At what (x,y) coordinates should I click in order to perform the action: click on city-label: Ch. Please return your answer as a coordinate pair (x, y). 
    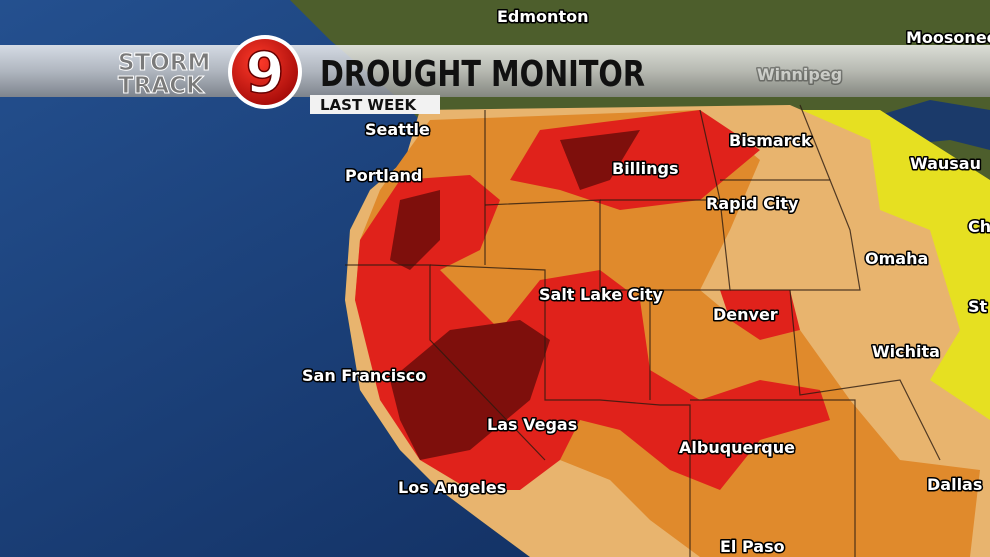
    Looking at the image, I should click on (979, 226).